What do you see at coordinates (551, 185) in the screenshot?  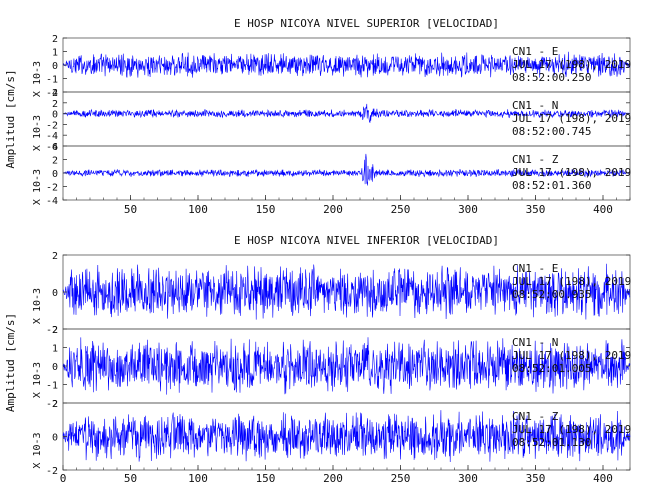 I see `trace-time: 08:52:01.360` at bounding box center [551, 185].